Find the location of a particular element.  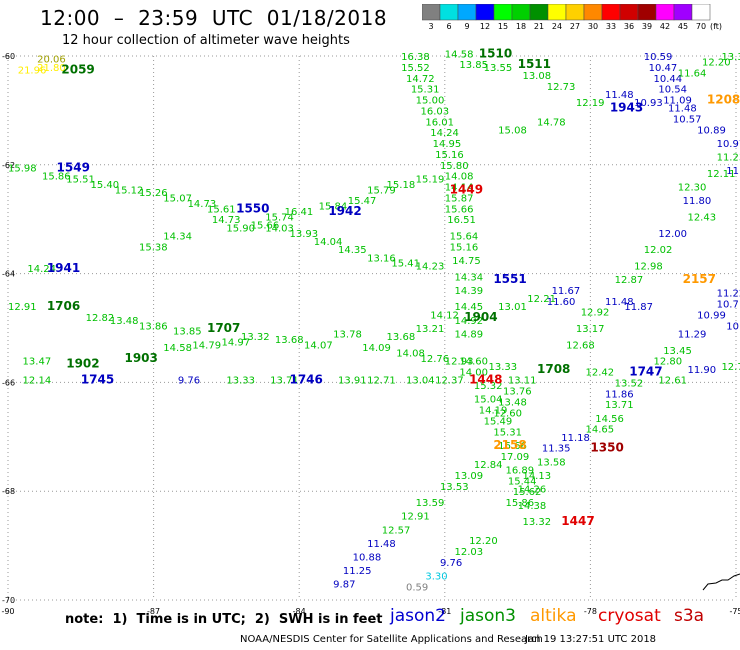

pass-time-label: 1706 is located at coordinates (63, 306).